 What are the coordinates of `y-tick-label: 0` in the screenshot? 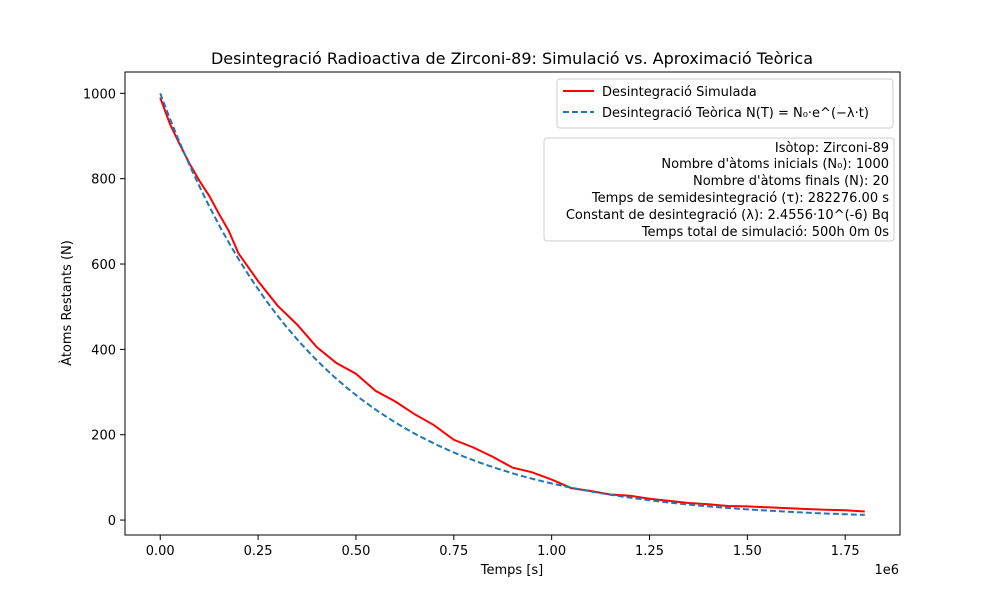 It's located at (112, 521).